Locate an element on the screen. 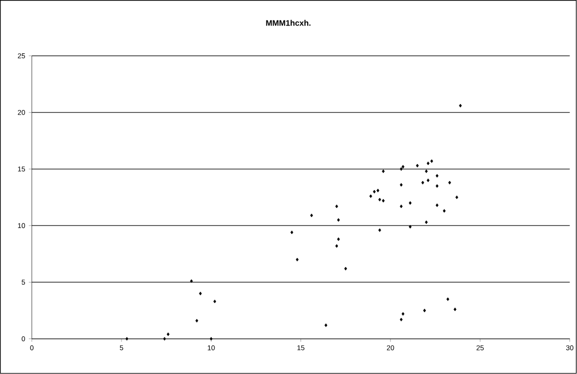  chart-title: MMM1hcxh. is located at coordinates (288, 23).